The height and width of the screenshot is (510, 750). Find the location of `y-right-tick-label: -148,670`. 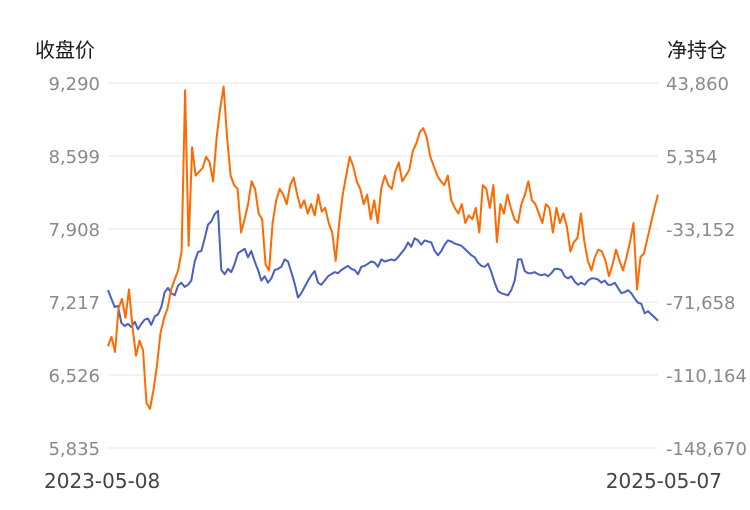

y-right-tick-label: -148,670 is located at coordinates (706, 449).